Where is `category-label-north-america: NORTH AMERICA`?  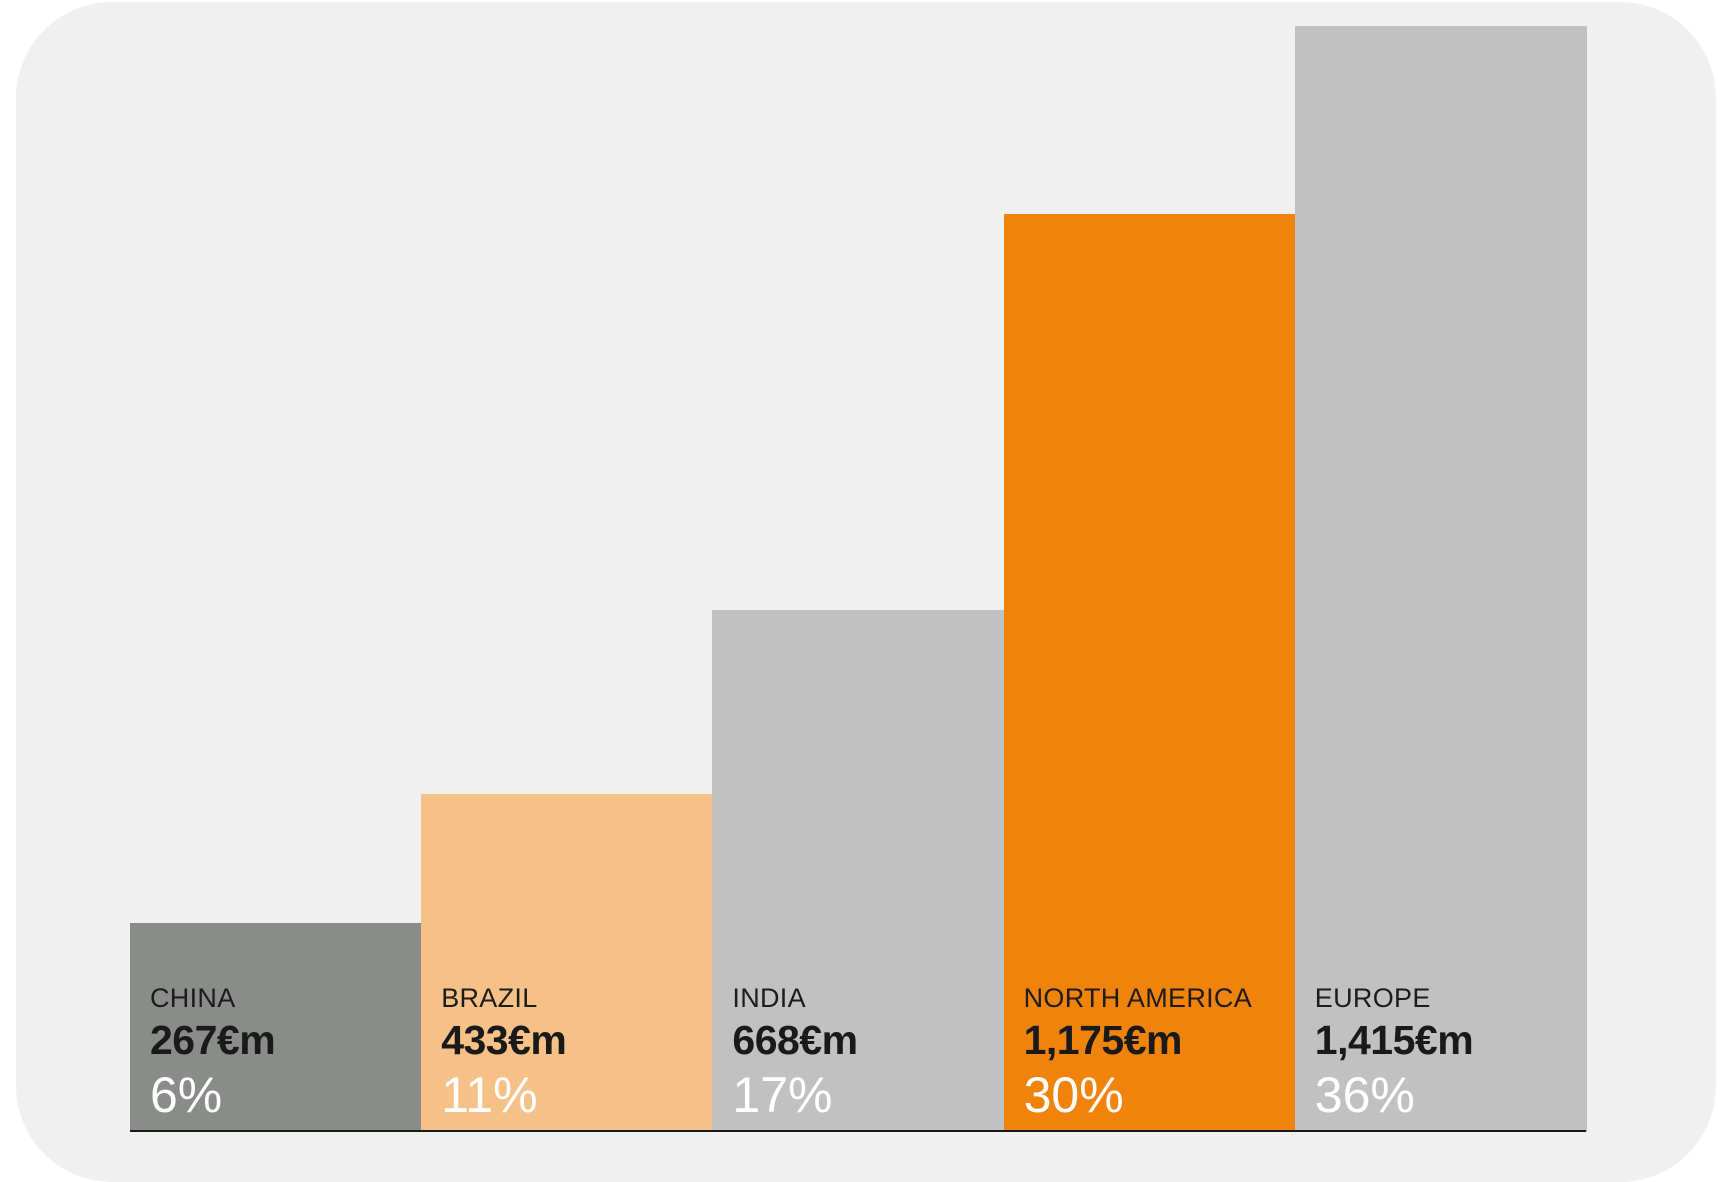
category-label-north-america: NORTH AMERICA is located at coordinates (1138, 998).